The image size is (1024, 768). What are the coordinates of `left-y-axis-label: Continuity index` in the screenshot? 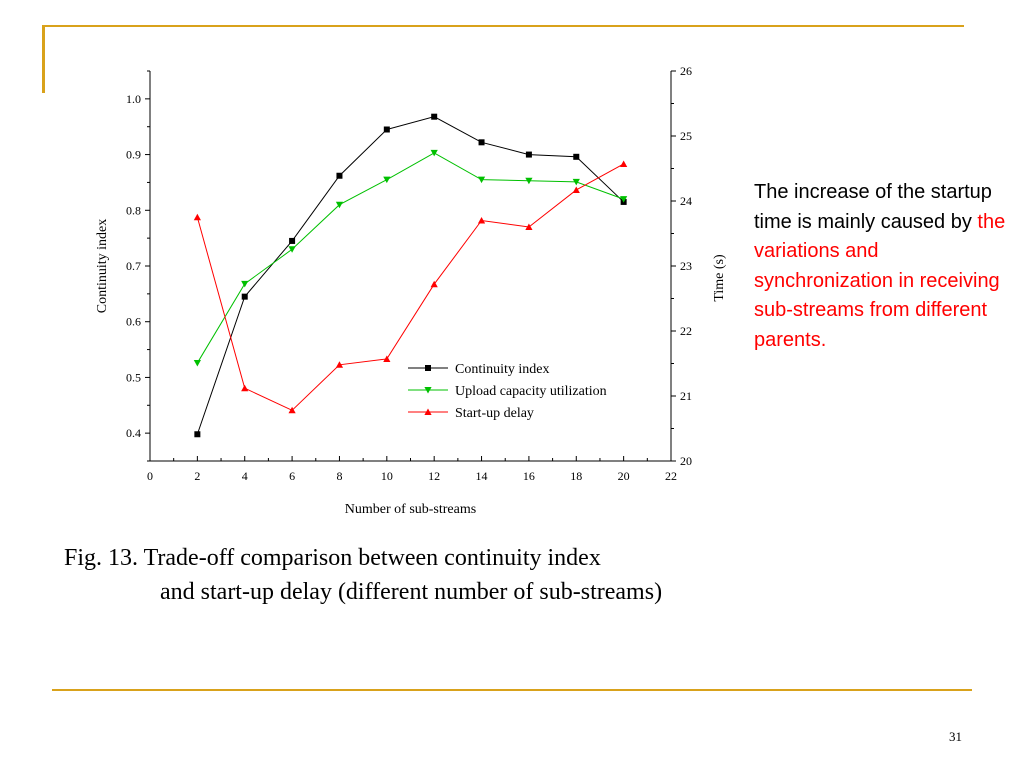 It's located at (102, 266).